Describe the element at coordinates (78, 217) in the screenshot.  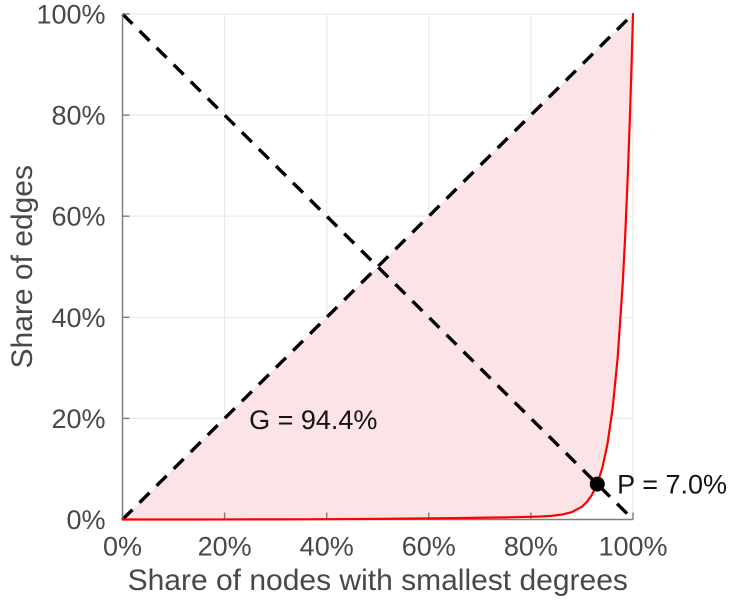
I see `y-tick-label: 60%` at that location.